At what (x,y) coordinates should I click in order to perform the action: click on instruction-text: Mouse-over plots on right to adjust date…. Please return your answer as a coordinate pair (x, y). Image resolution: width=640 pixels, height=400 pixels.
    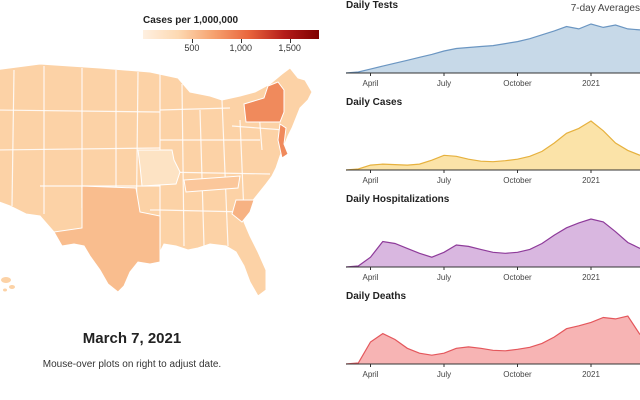
    Looking at the image, I should click on (132, 364).